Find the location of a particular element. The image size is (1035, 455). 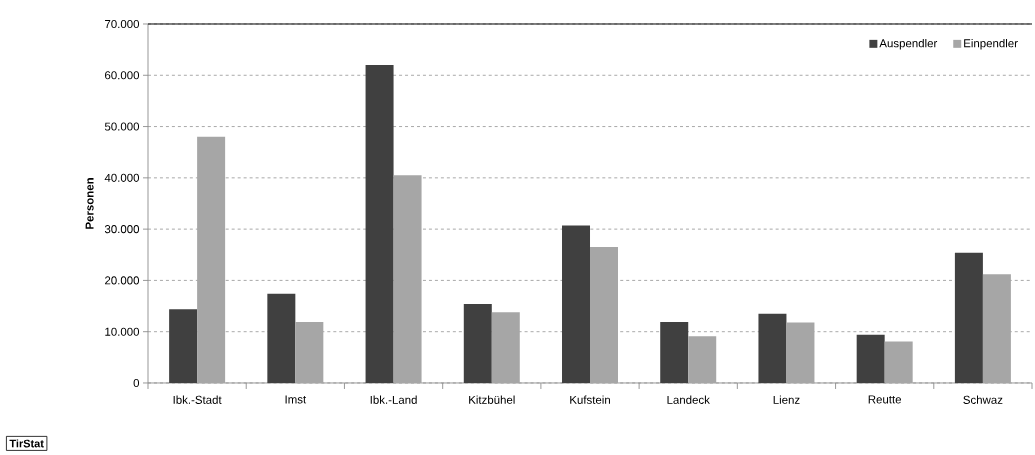

x-tick-label: Imst is located at coordinates (296, 399).